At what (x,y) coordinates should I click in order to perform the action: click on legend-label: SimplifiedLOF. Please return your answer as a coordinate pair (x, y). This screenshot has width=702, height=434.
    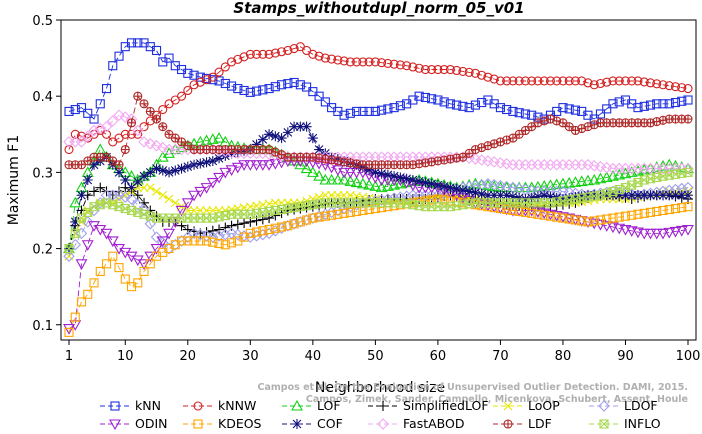
    Looking at the image, I should click on (446, 405).